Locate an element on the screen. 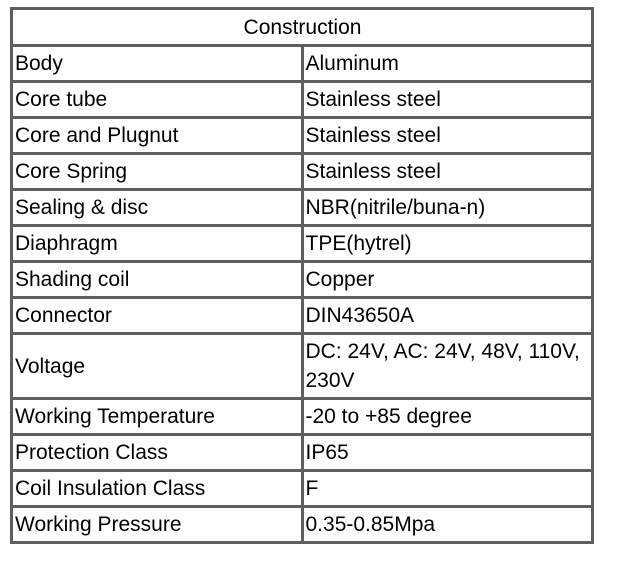 The height and width of the screenshot is (573, 628). spec-value: Copper is located at coordinates (447, 279).